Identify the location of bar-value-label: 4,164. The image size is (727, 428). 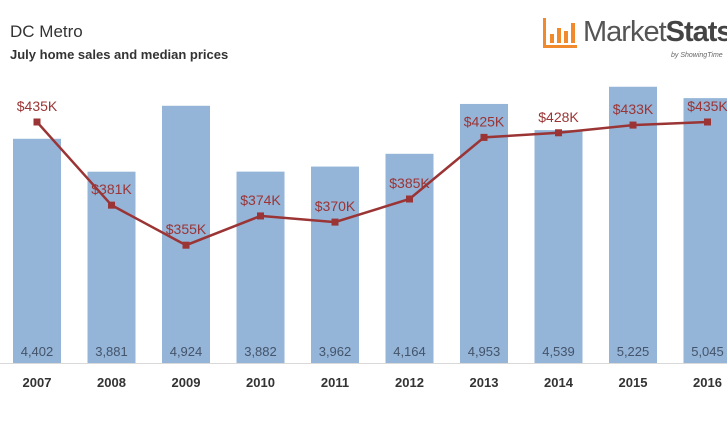
(409, 351).